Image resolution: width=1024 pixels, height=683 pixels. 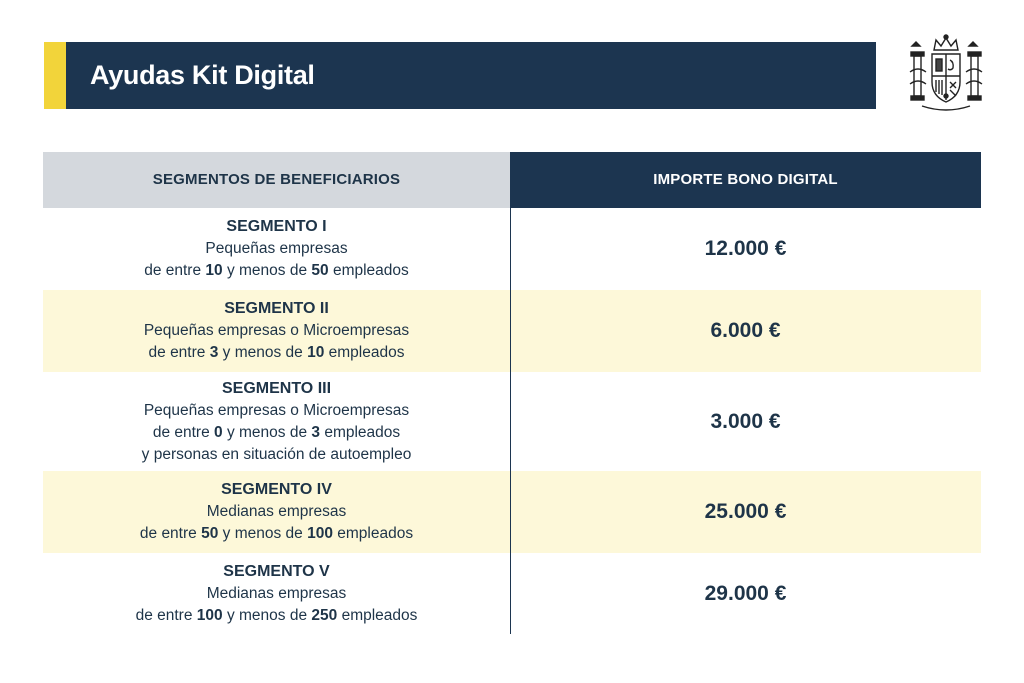 I want to click on bono-amount: 3.000 €, so click(x=745, y=421).